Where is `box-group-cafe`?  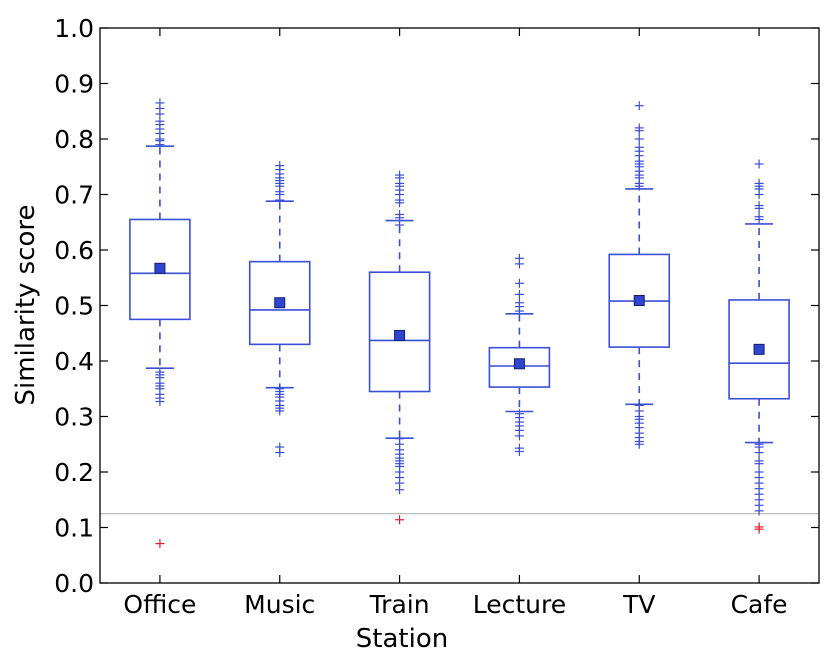 box-group-cafe is located at coordinates (759, 346).